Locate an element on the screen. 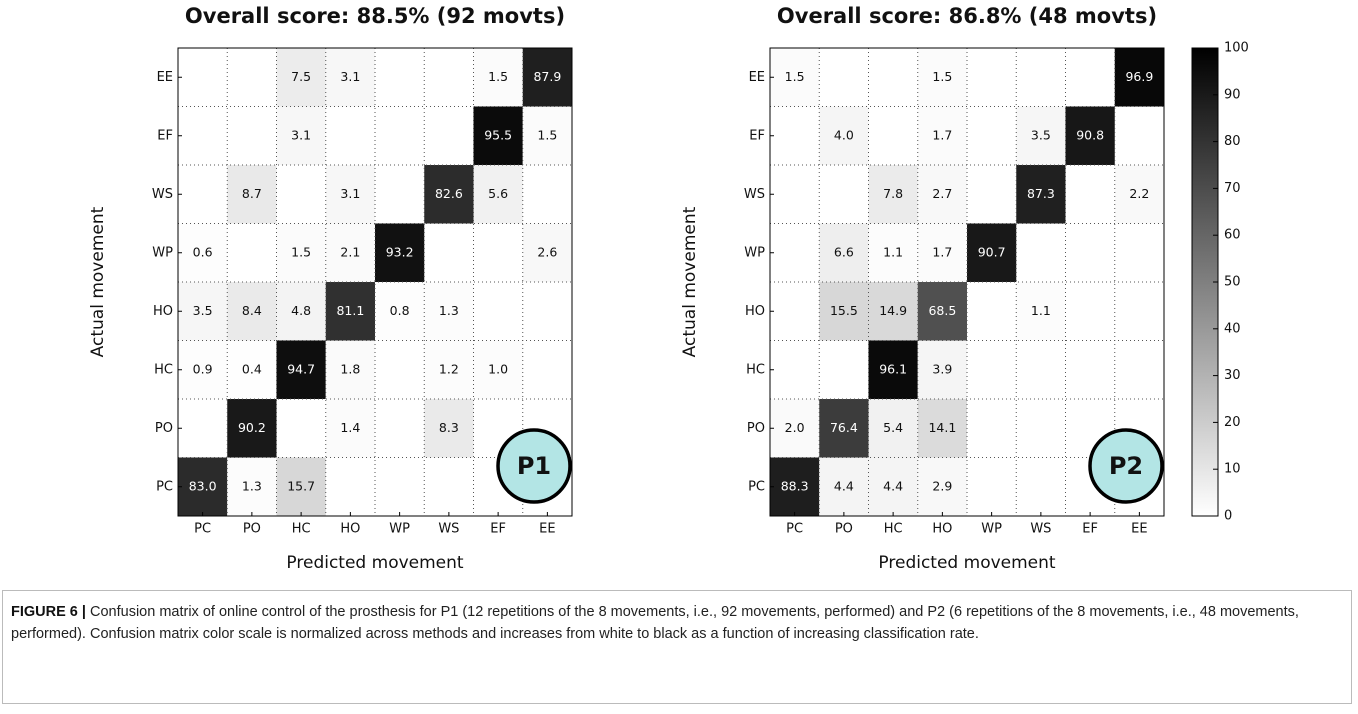 This screenshot has width=1358, height=714. cell-label: 90.7 is located at coordinates (992, 251).